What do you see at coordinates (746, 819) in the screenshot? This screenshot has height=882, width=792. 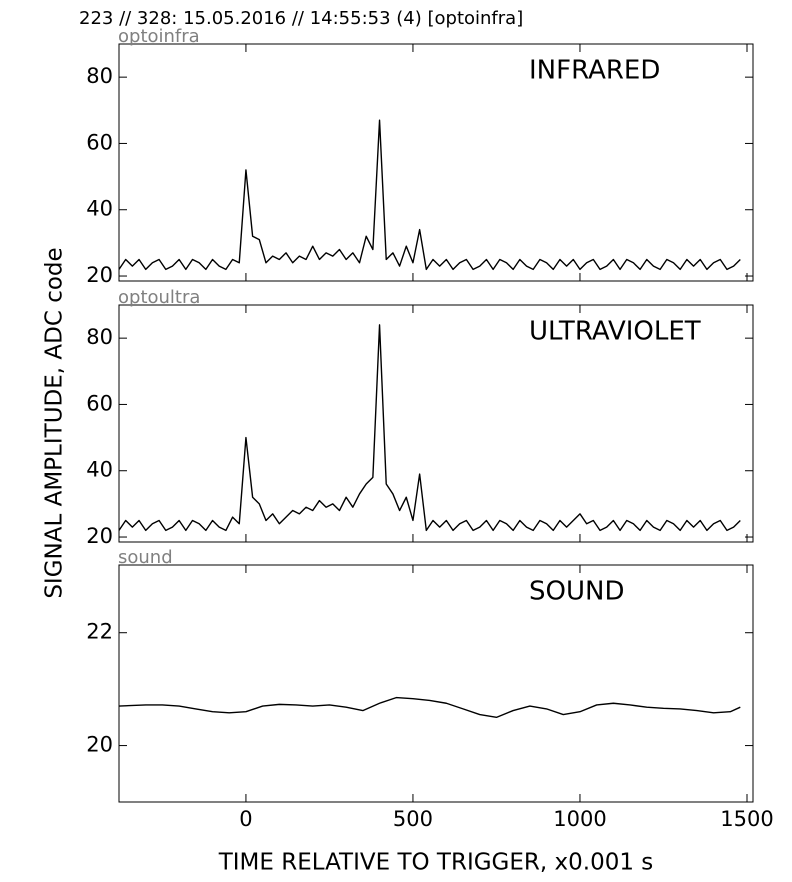 I see `x-tick-label: 1500` at bounding box center [746, 819].